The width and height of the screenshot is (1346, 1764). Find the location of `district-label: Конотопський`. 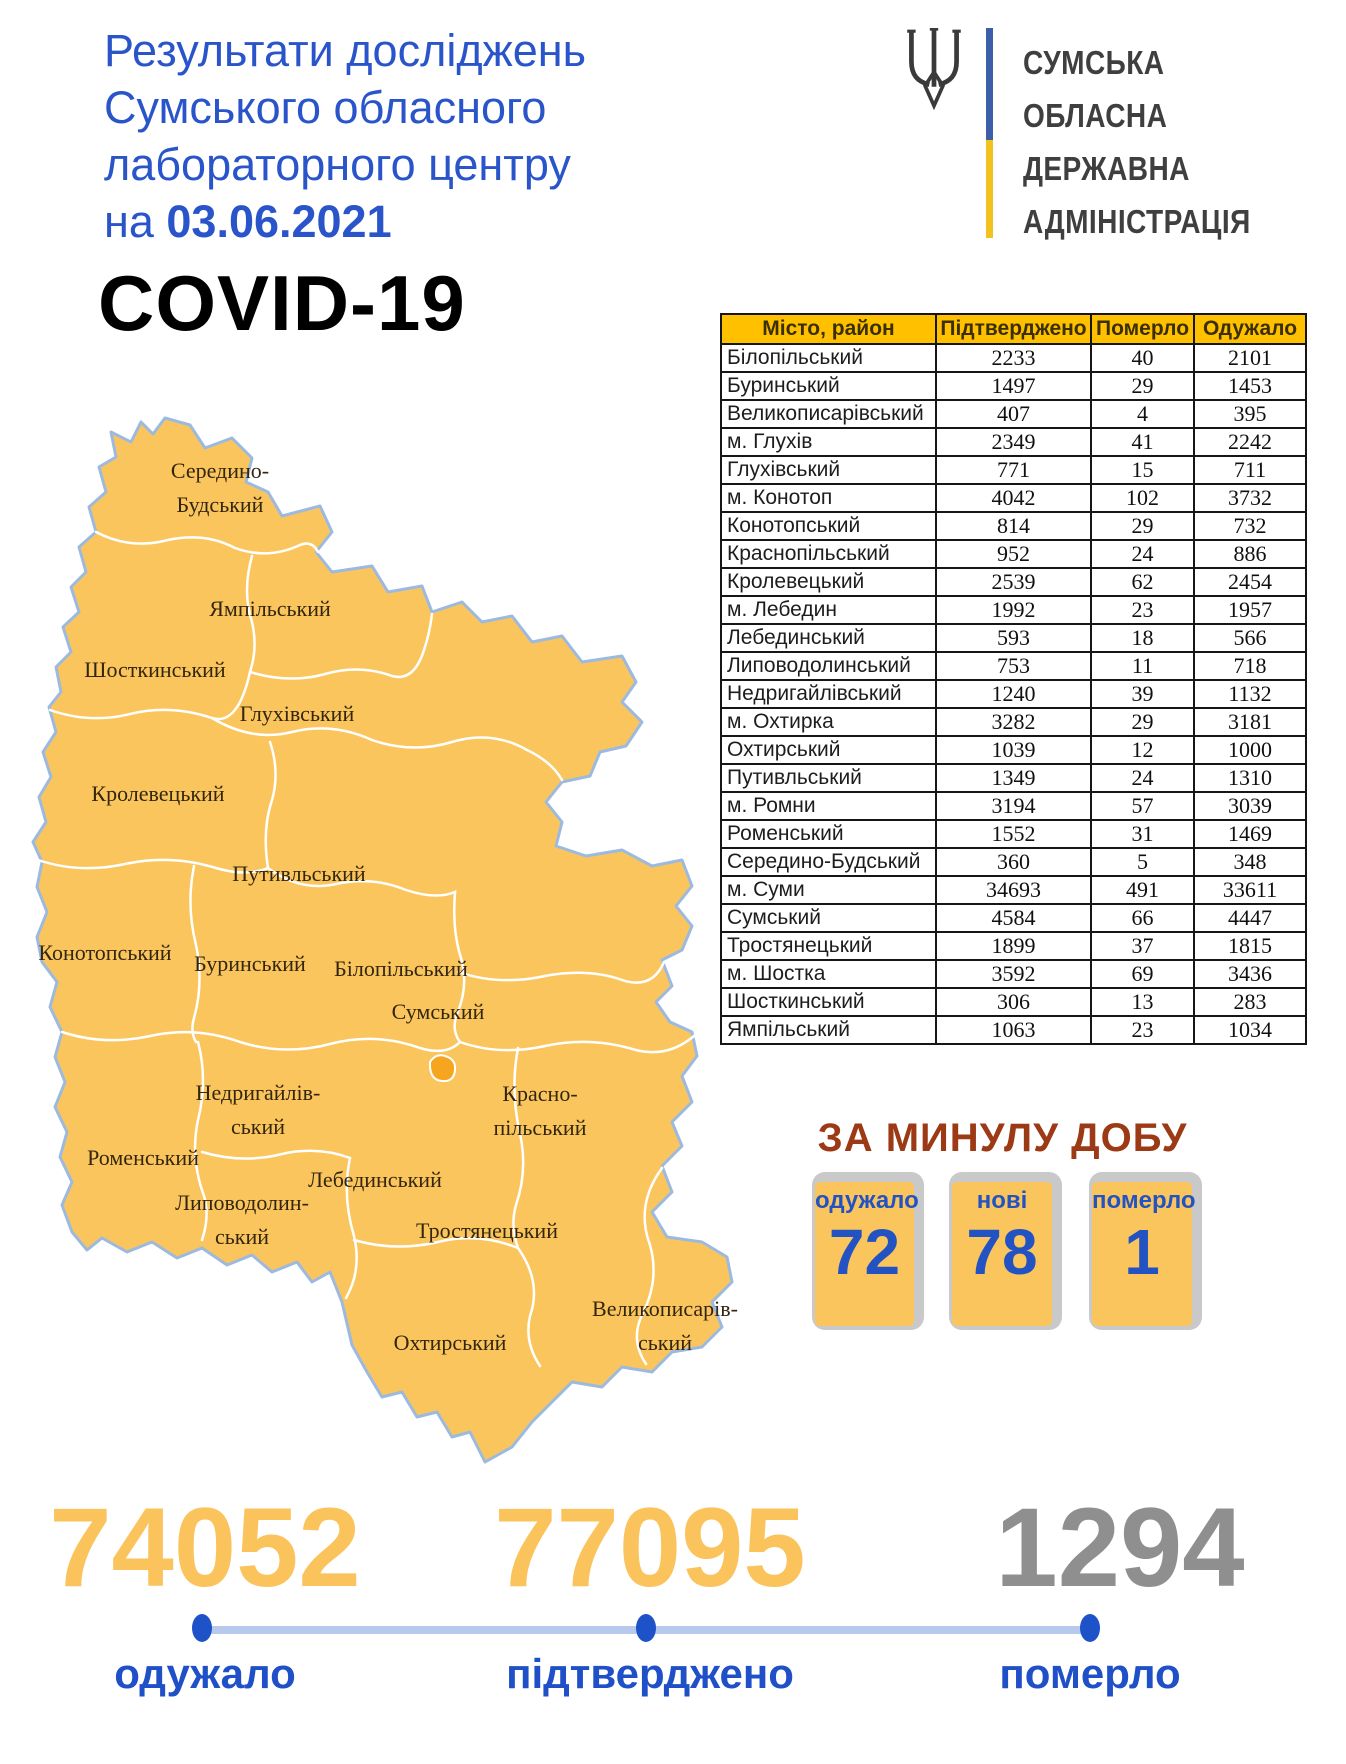

district-label: Конотопський is located at coordinates (104, 952).